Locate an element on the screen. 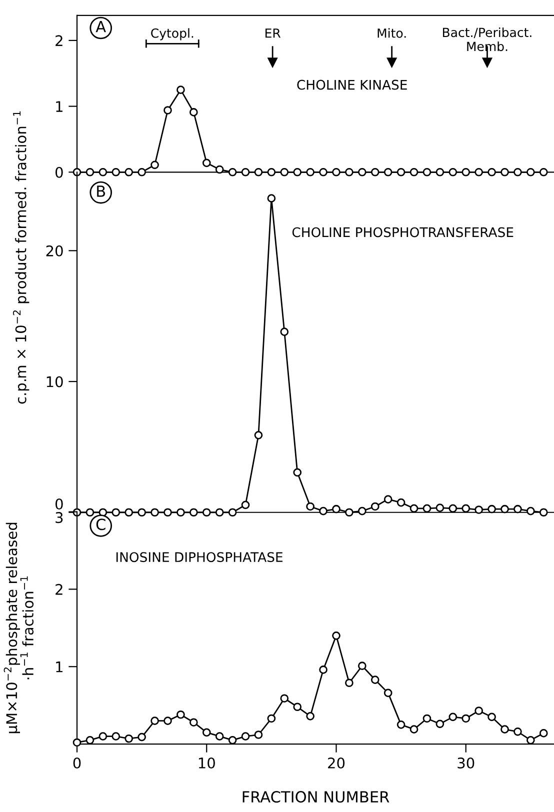 Image resolution: width=554 pixels, height=812 pixels. x-tick-label: 10 is located at coordinates (206, 763).